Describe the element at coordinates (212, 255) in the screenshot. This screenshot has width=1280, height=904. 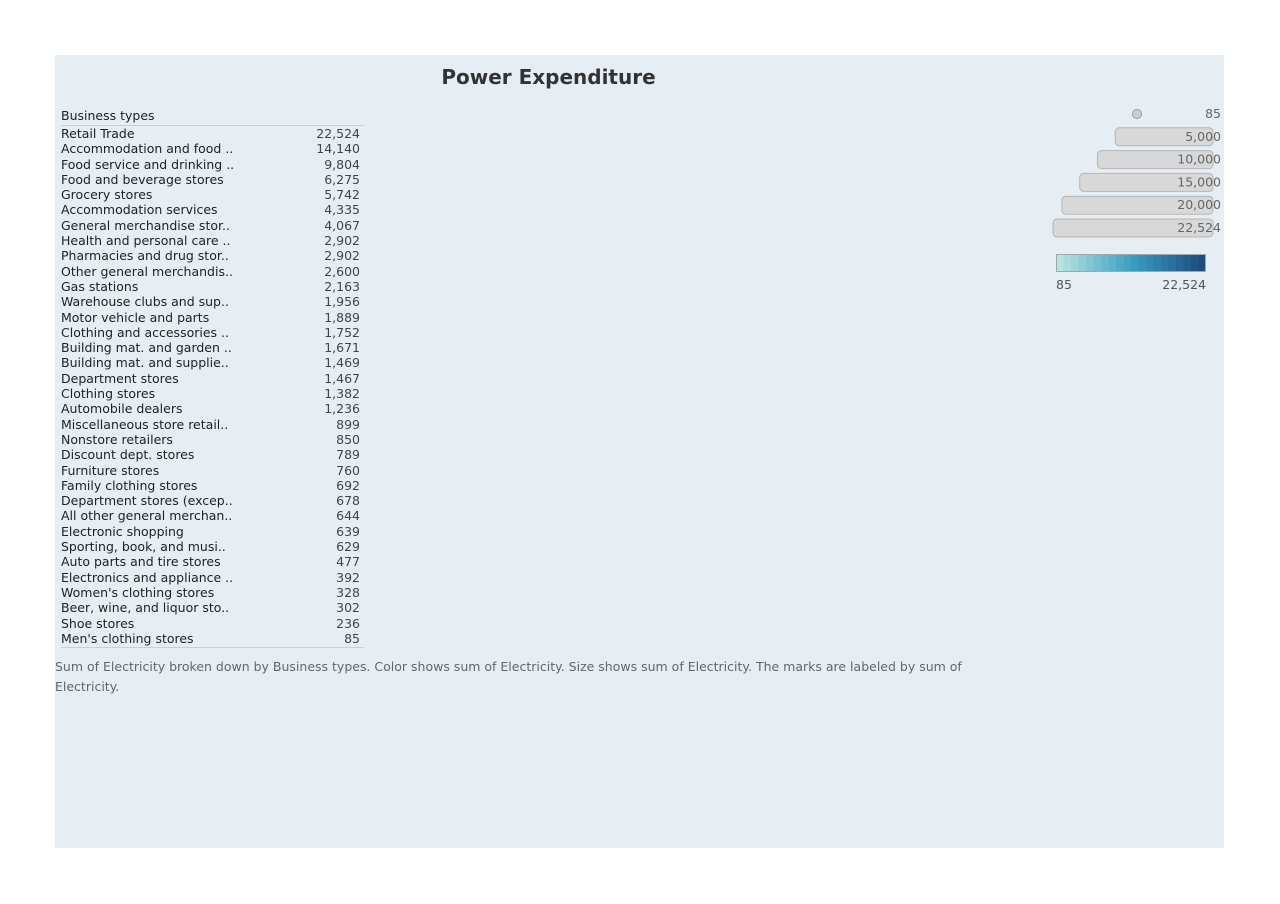
I see `table-row: Pharmacies and drug stor.. 2,902` at that location.